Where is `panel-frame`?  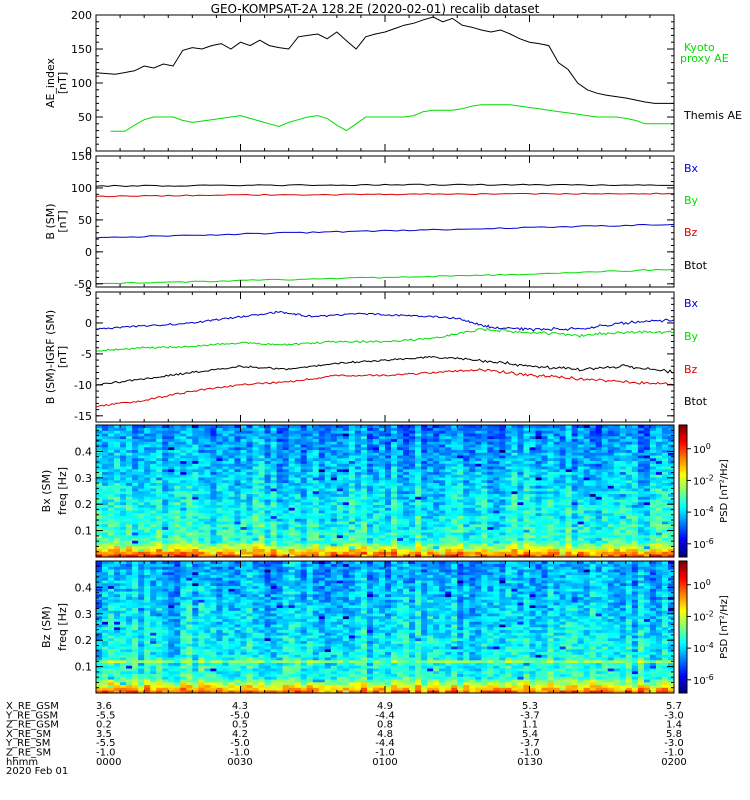
panel-frame is located at coordinates (385, 83).